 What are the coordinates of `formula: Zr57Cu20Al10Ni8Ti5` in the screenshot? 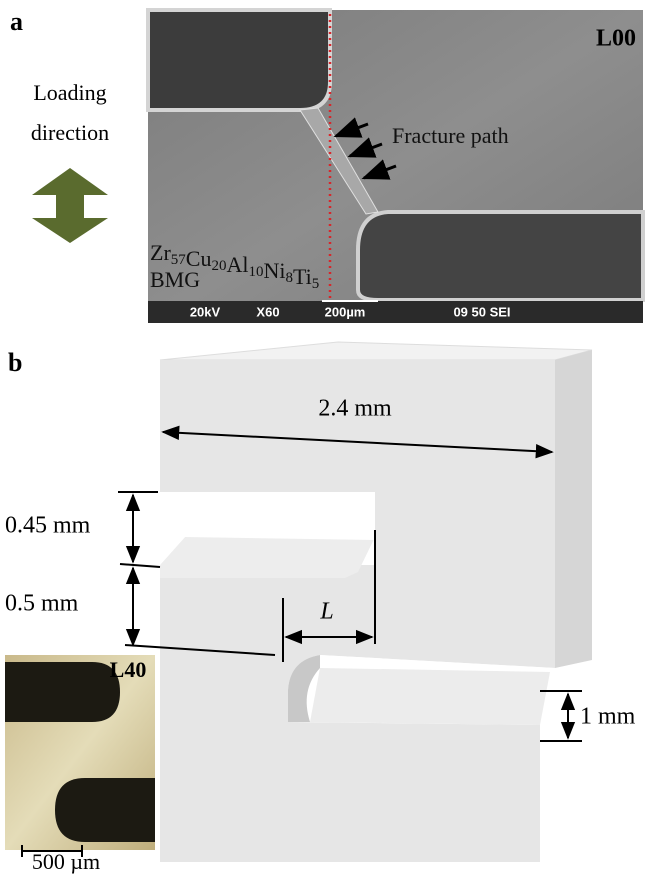 It's located at (234, 266).